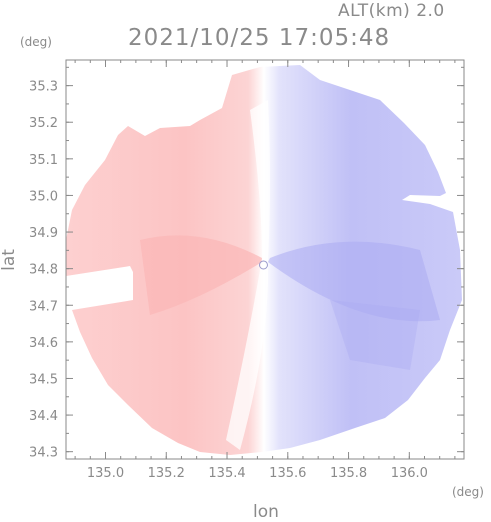 The height and width of the screenshot is (522, 491). Describe the element at coordinates (201, 275) in the screenshot. I see `receding-core` at that location.